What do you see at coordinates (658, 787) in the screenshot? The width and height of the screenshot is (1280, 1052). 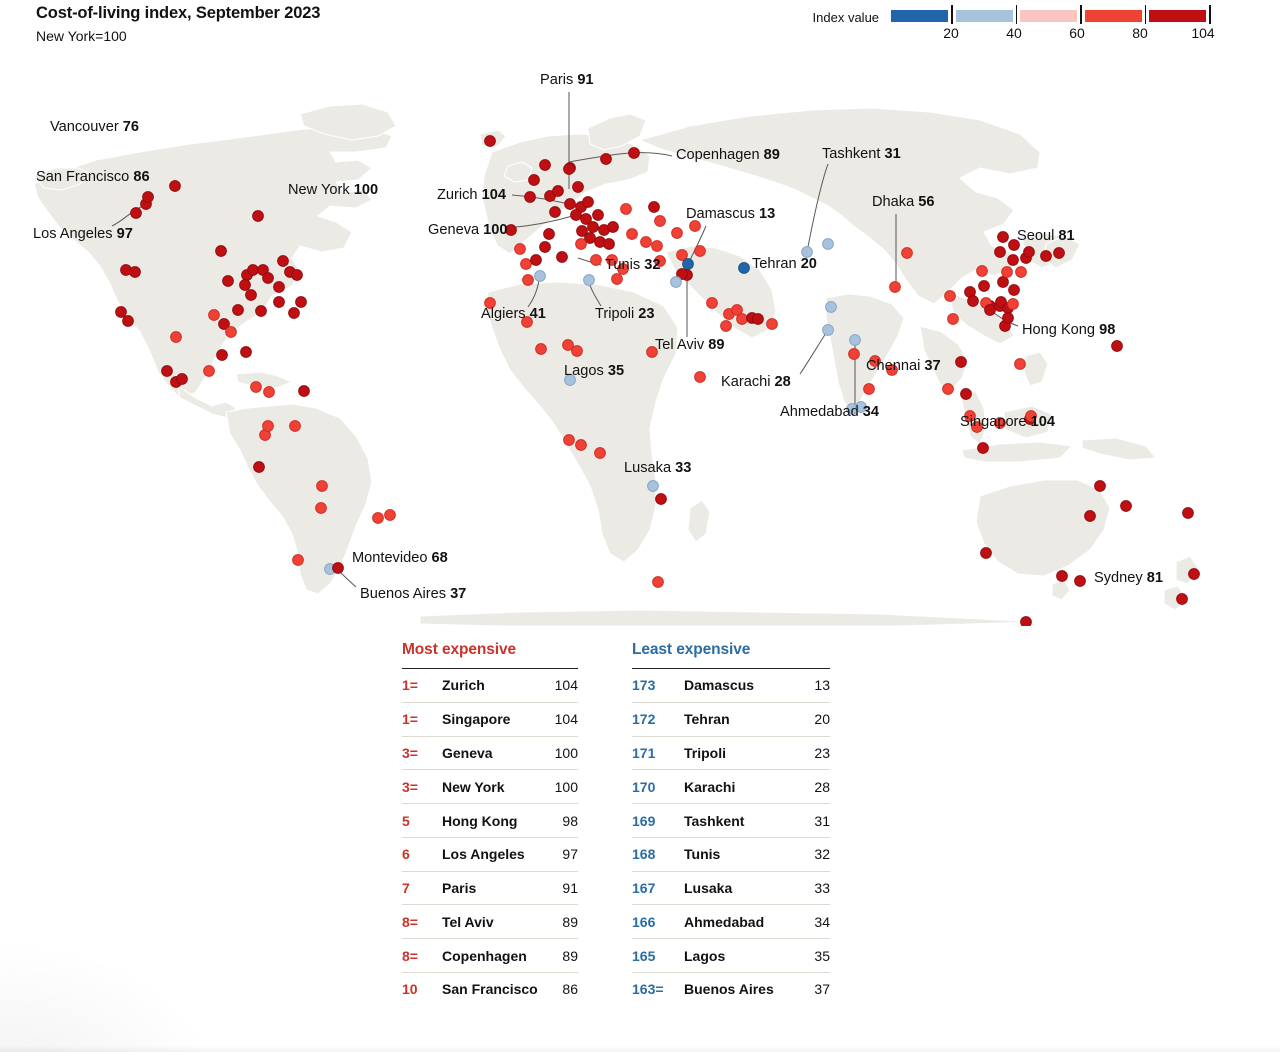 I see `rank-cell: 170` at bounding box center [658, 787].